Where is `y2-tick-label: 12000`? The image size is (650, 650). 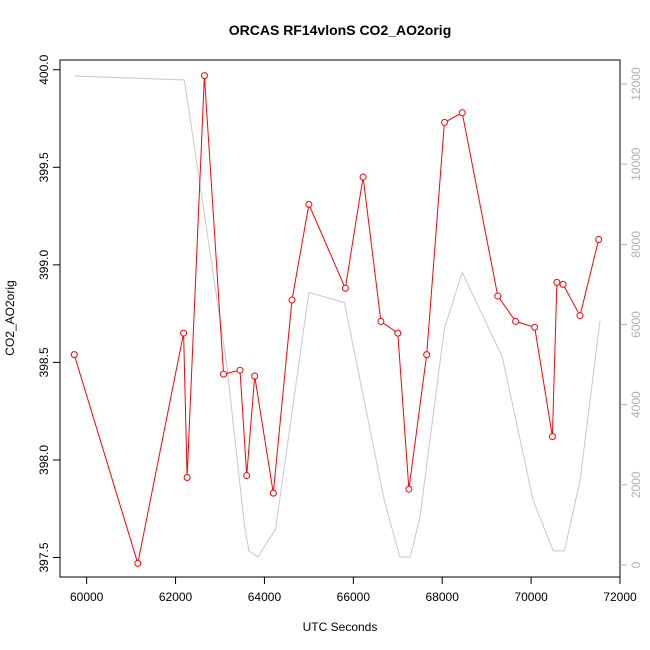
y2-tick-label: 12000 is located at coordinates (636, 84).